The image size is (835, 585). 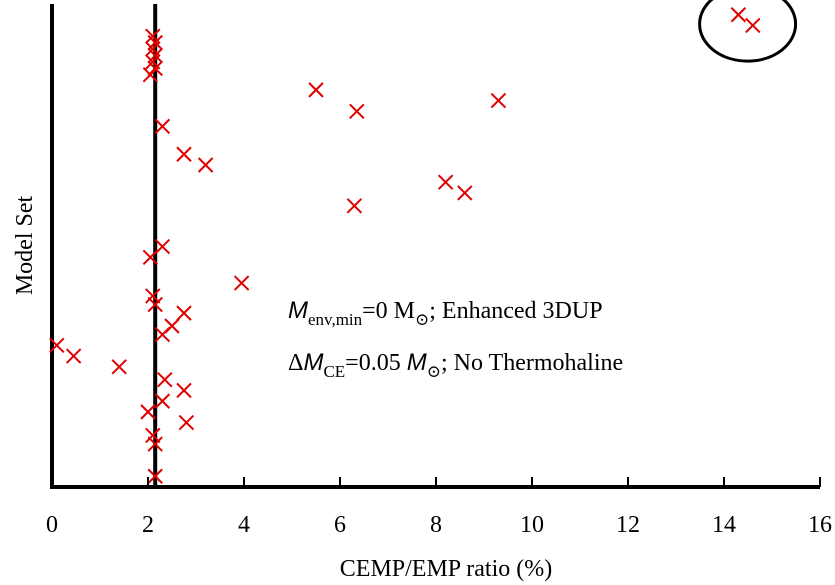 I want to click on x-axis-label: CEMP/EMP ratio (%), so click(x=446, y=569).